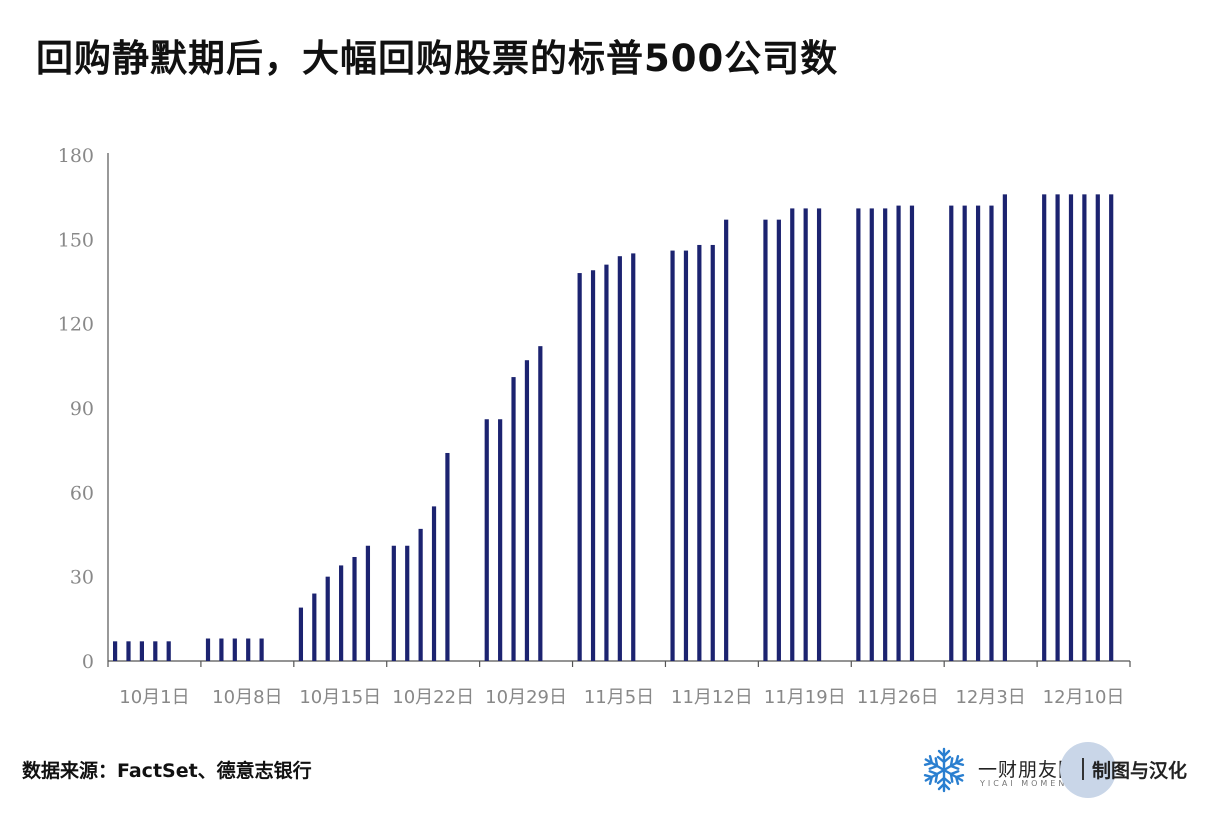 The height and width of the screenshot is (818, 1220). I want to click on x-tick-label: 10月1日, so click(154, 697).